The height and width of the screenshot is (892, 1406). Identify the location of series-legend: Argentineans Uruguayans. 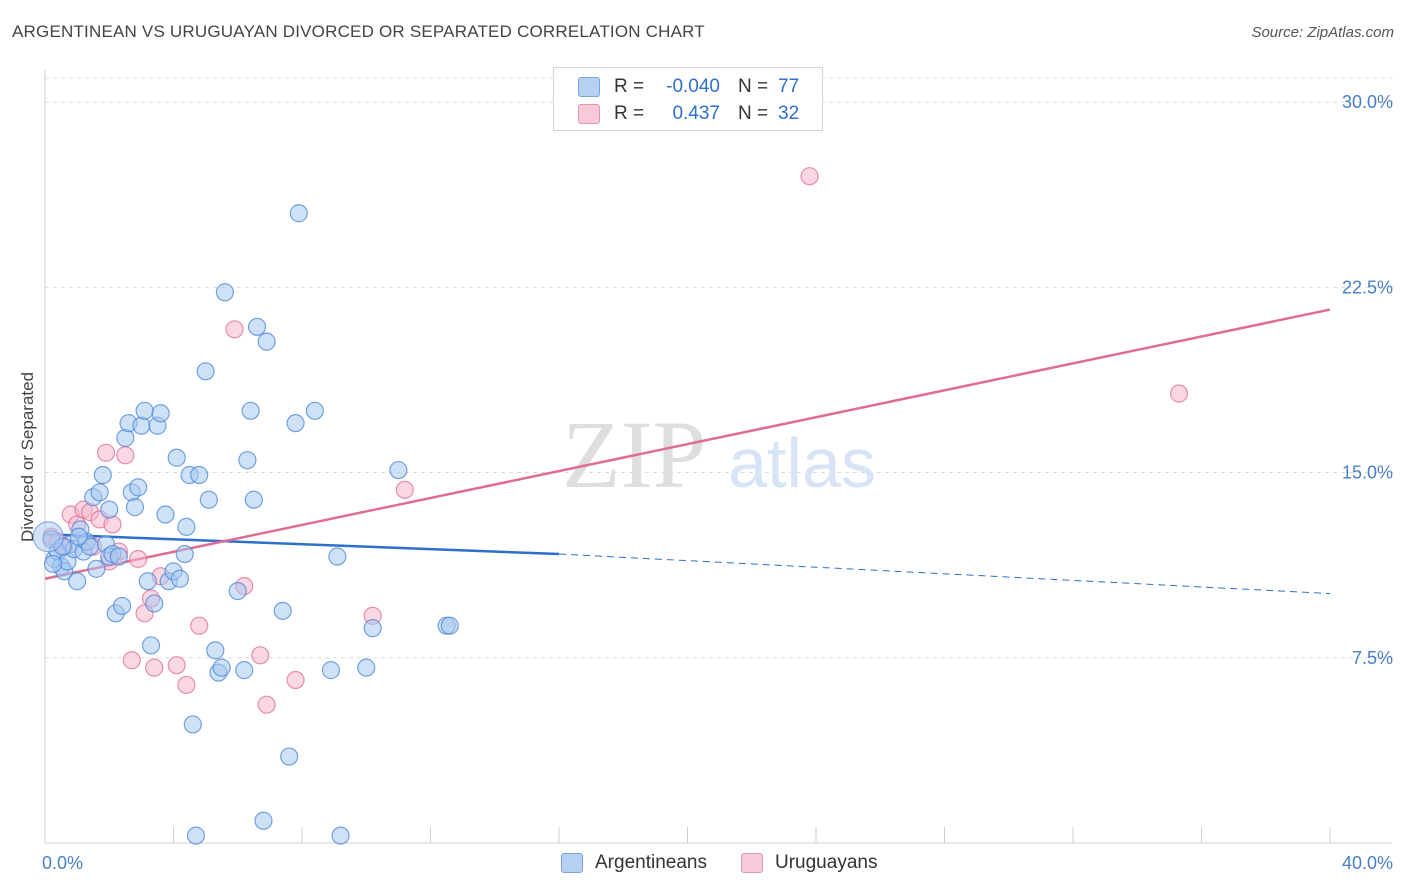
(703, 865).